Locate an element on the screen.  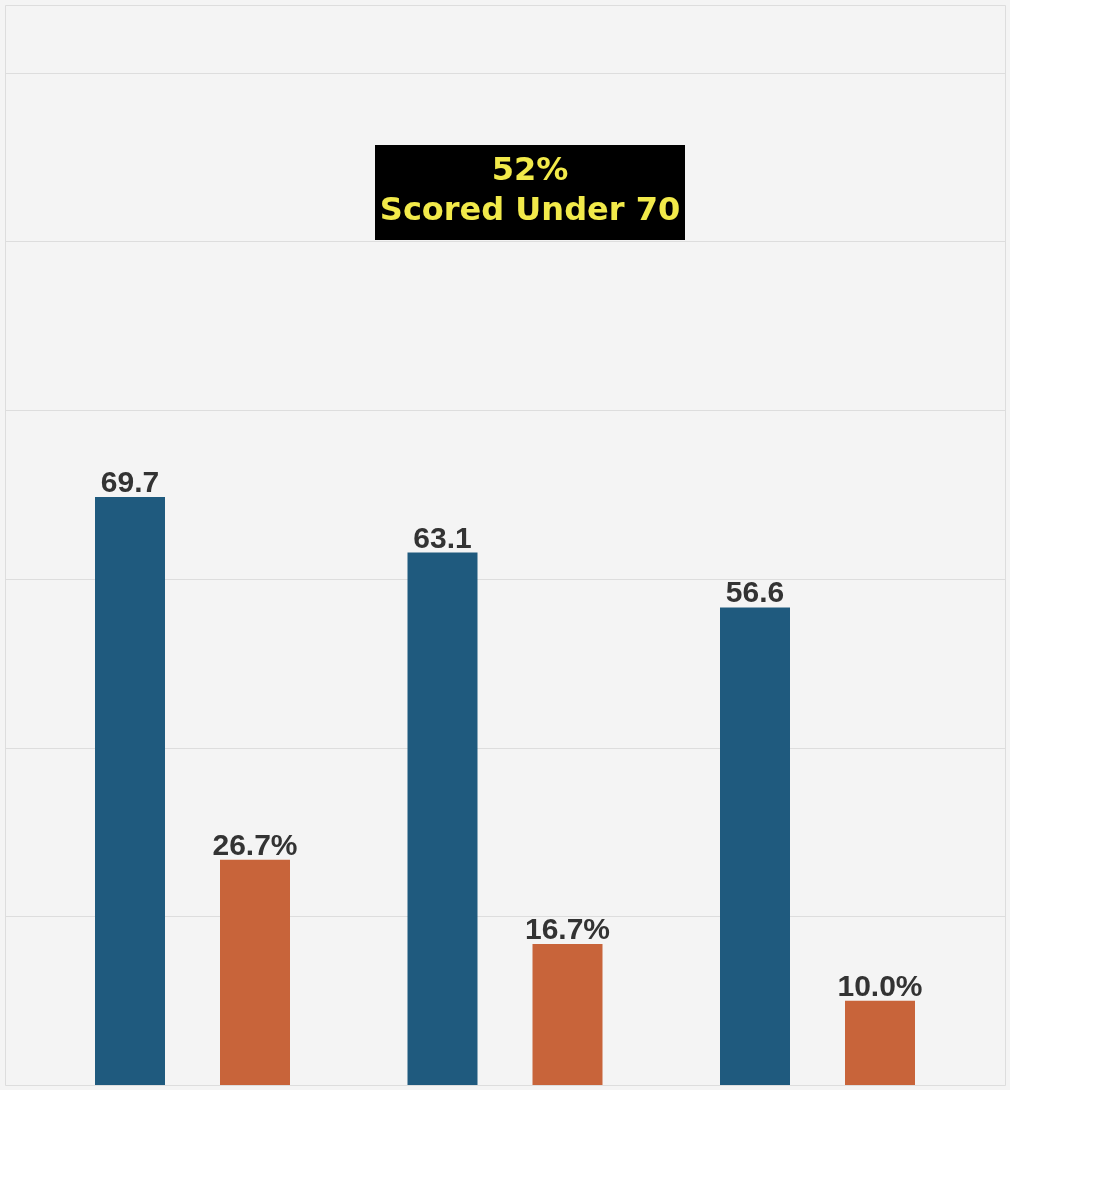
data-label: 10.0% is located at coordinates (880, 985).